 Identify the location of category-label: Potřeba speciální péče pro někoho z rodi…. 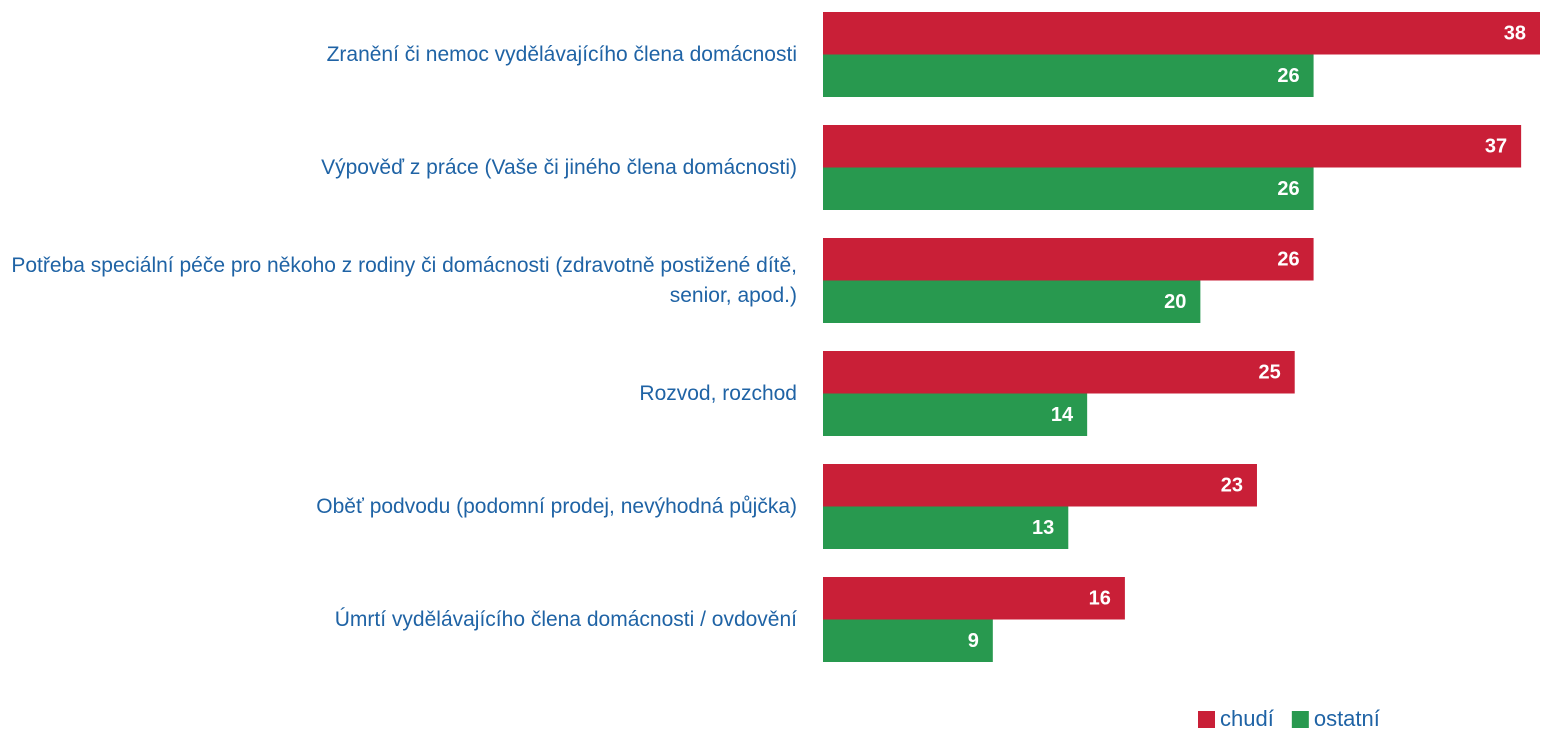
(398, 280).